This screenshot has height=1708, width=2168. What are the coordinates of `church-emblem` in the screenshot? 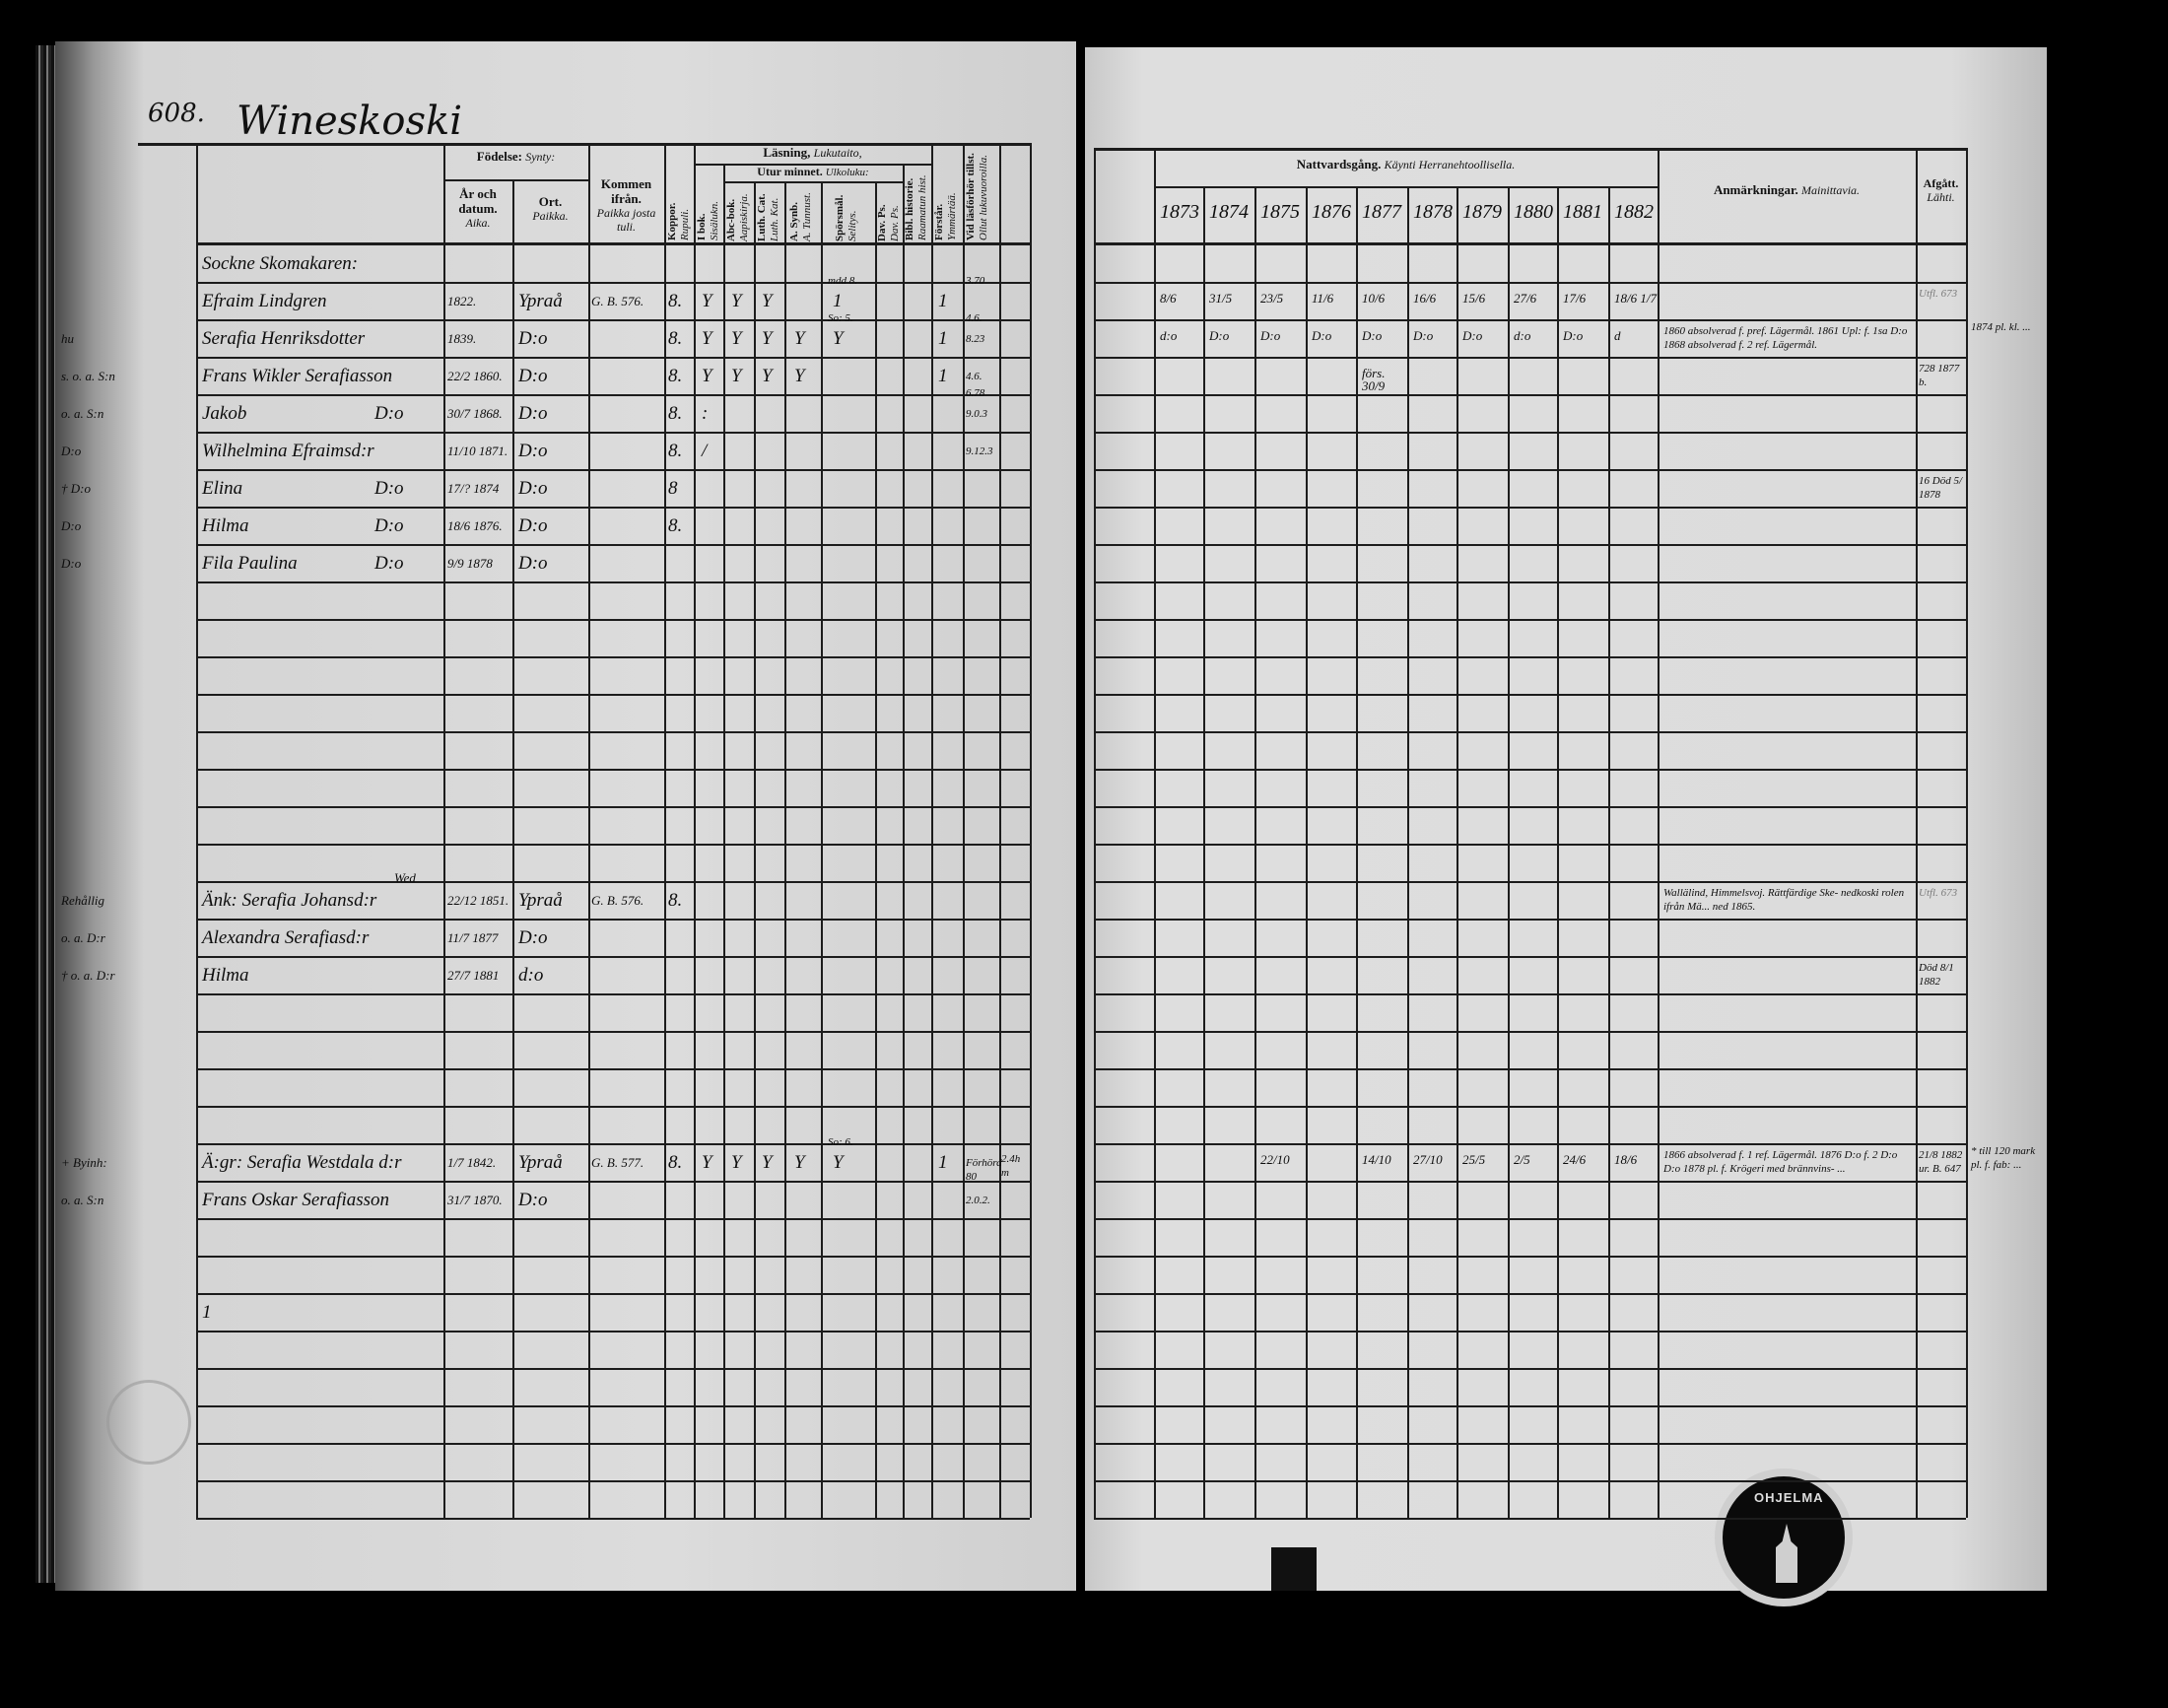 It's located at (1786, 1553).